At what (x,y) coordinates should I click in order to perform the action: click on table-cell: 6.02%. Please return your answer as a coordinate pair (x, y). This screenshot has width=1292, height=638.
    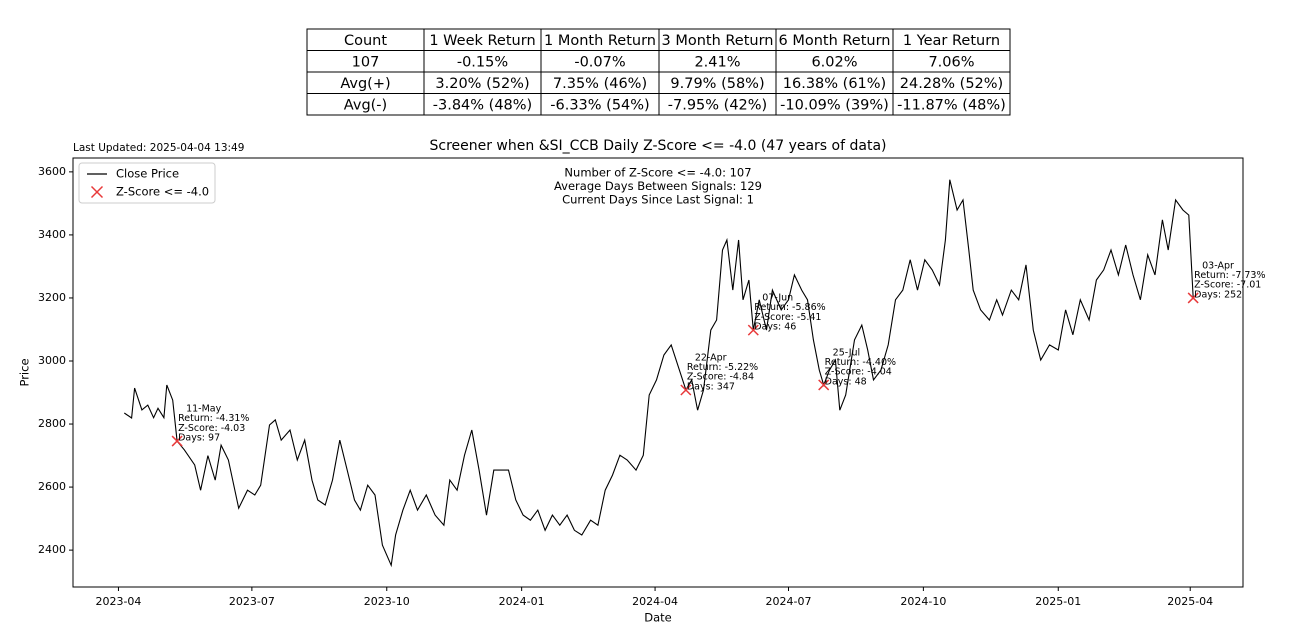
    Looking at the image, I should click on (834, 62).